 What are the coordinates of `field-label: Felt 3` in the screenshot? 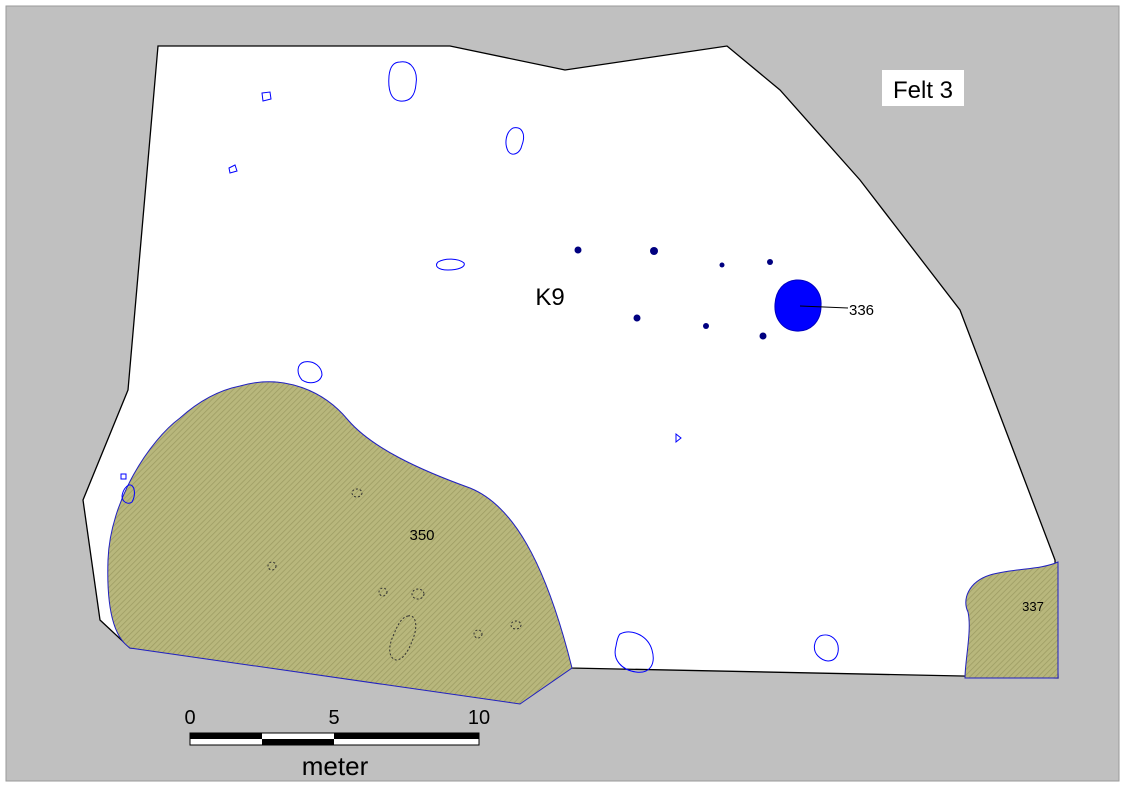 It's located at (923, 90).